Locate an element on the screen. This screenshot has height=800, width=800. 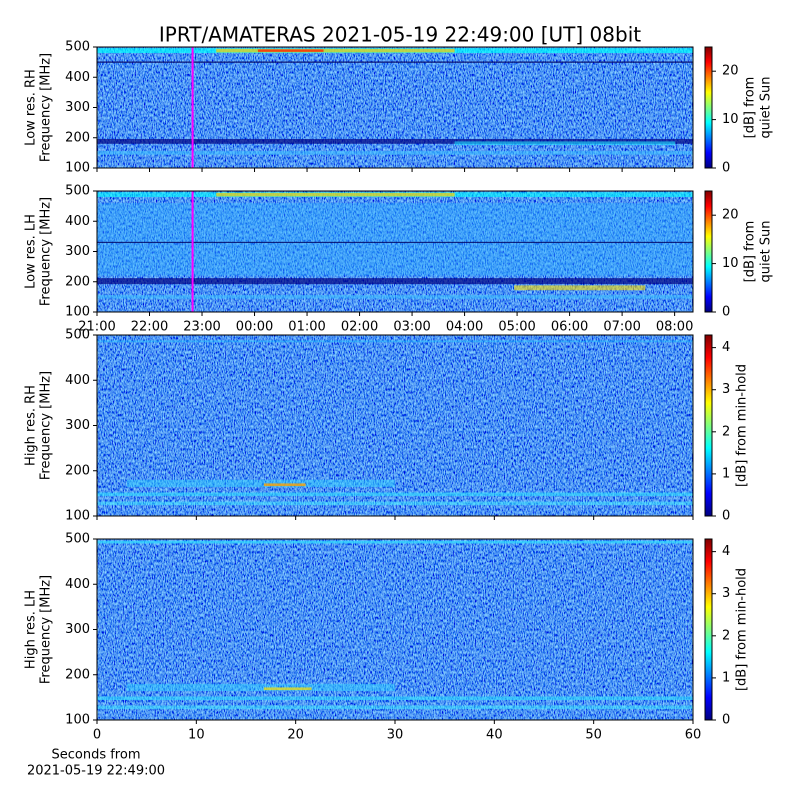
x-tick-label: 23:00 is located at coordinates (201, 327).